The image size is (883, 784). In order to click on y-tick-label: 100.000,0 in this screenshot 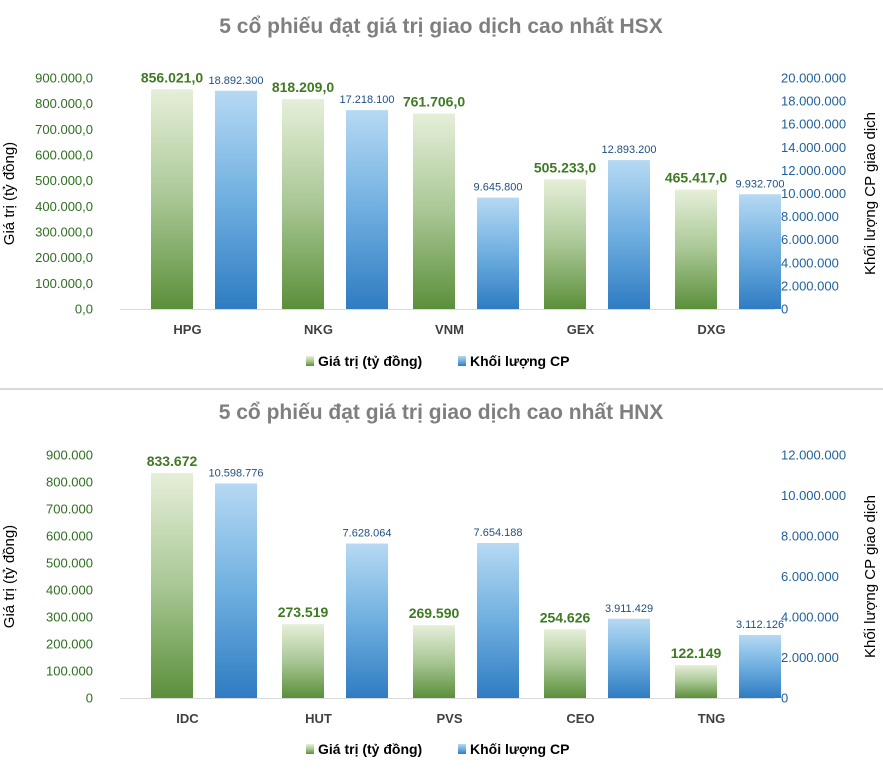, I will do `click(64, 283)`.